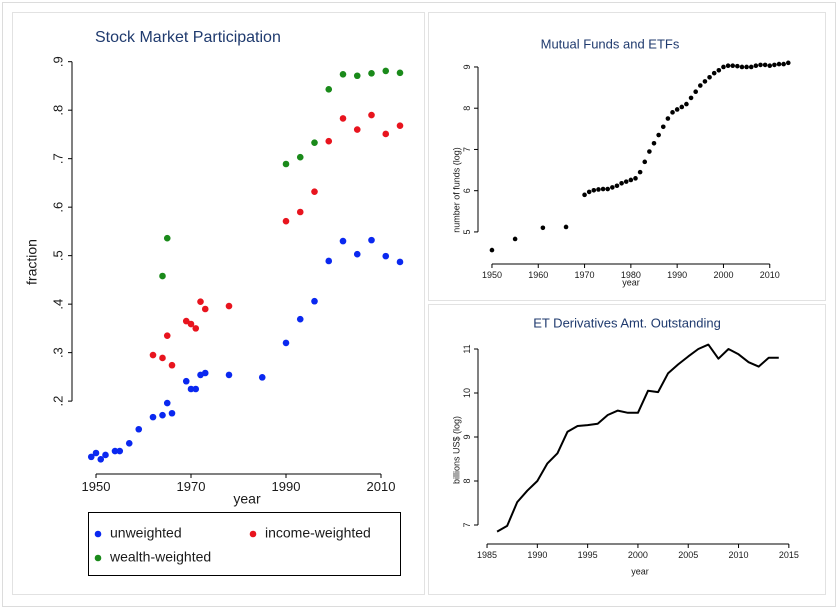 The width and height of the screenshot is (838, 609). Describe the element at coordinates (487, 555) in the screenshot. I see `x-tick-label: 1985` at that location.